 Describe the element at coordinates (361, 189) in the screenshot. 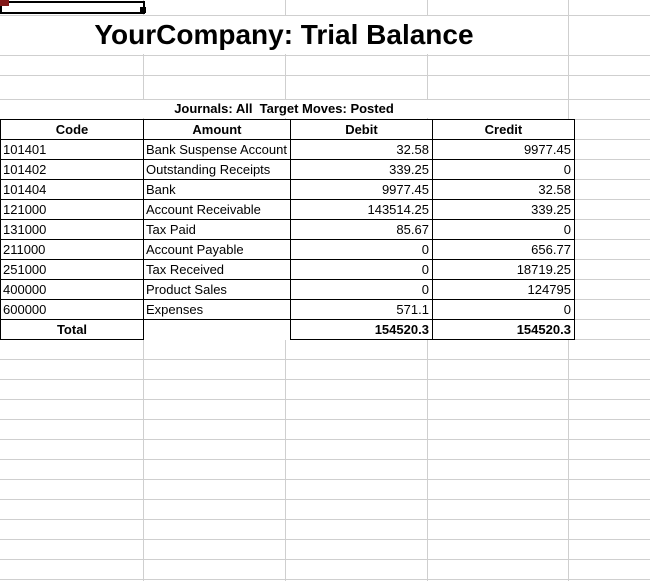

I see `debit-cell: 9977.45` at that location.